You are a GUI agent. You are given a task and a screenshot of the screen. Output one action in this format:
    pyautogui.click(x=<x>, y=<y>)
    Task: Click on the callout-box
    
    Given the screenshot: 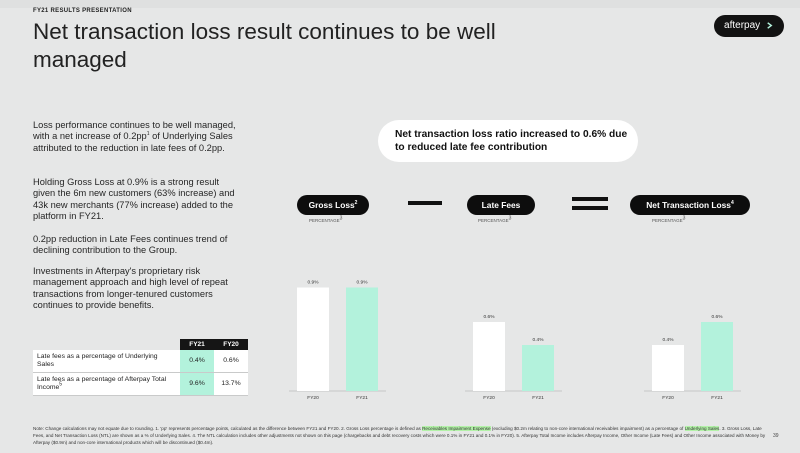 What is the action you would take?
    pyautogui.click(x=508, y=141)
    